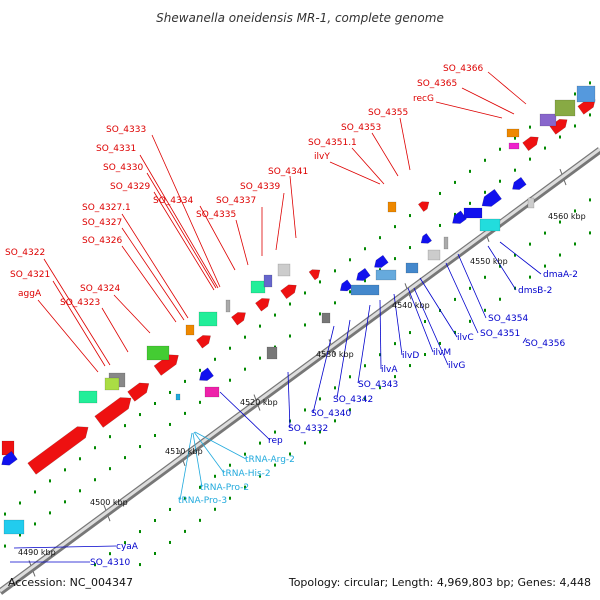 The image size is (600, 600). What do you see at coordinates (389, 370) in the screenshot?
I see `gene-label-ilvA: ilvA` at bounding box center [389, 370].